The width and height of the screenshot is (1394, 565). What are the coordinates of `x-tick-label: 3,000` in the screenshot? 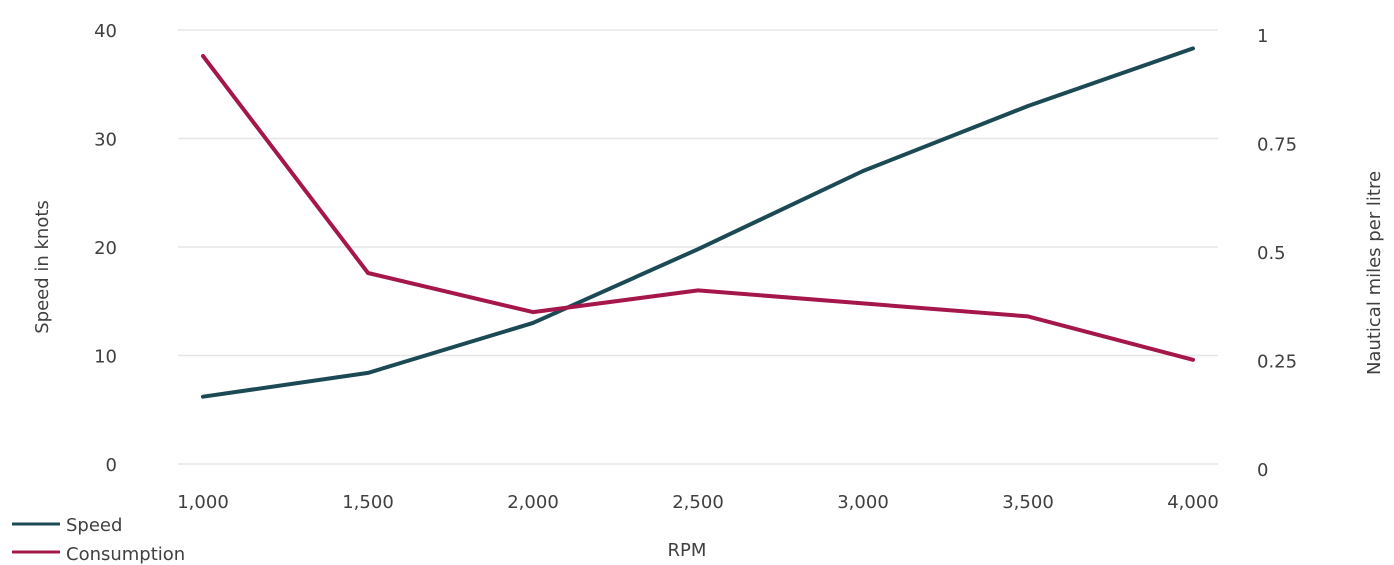 It's located at (863, 502).